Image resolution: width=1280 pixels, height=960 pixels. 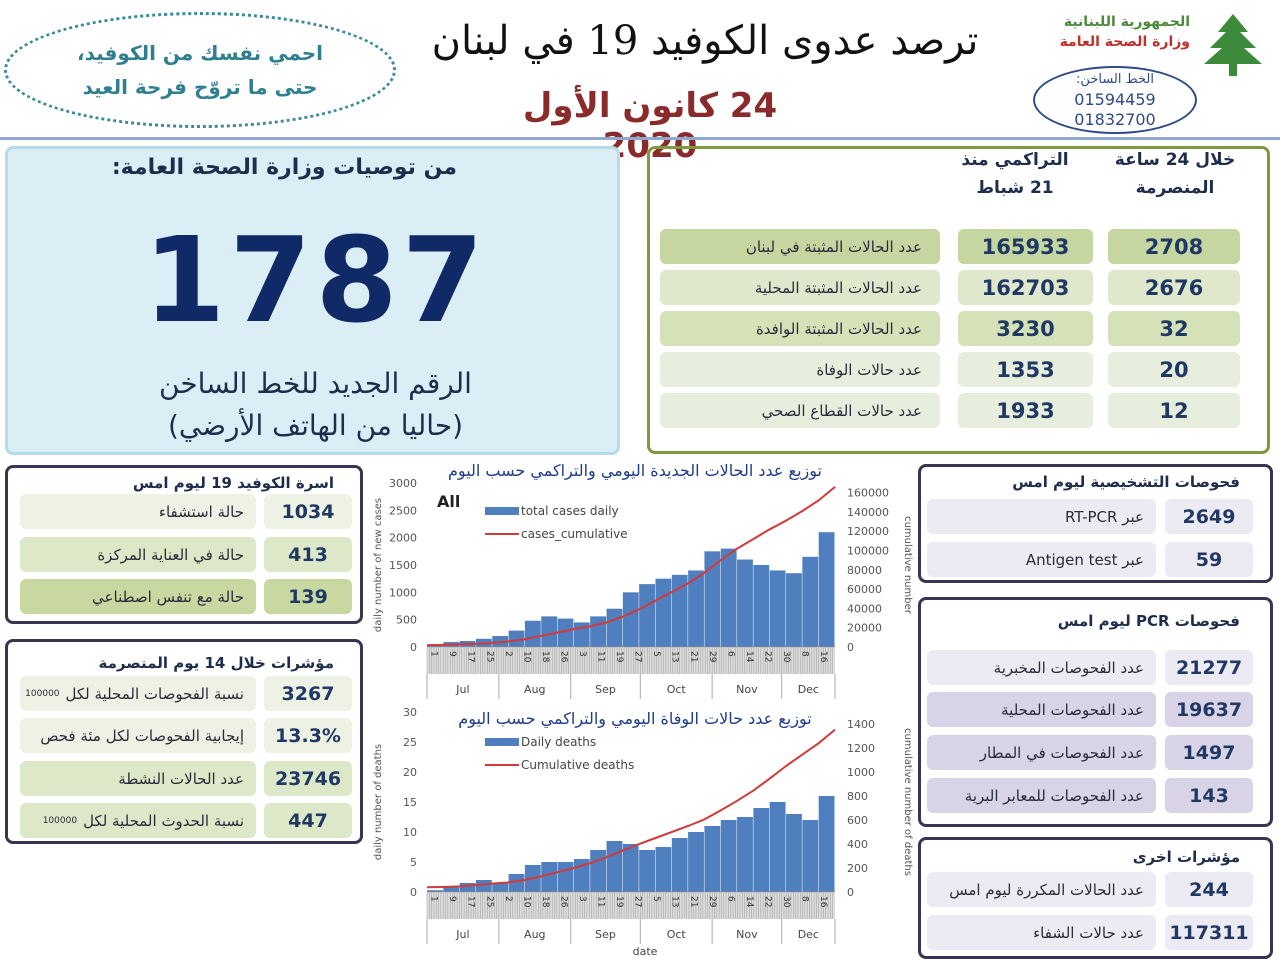 I want to click on legend-bar-label: total cases daily, so click(x=570, y=511).